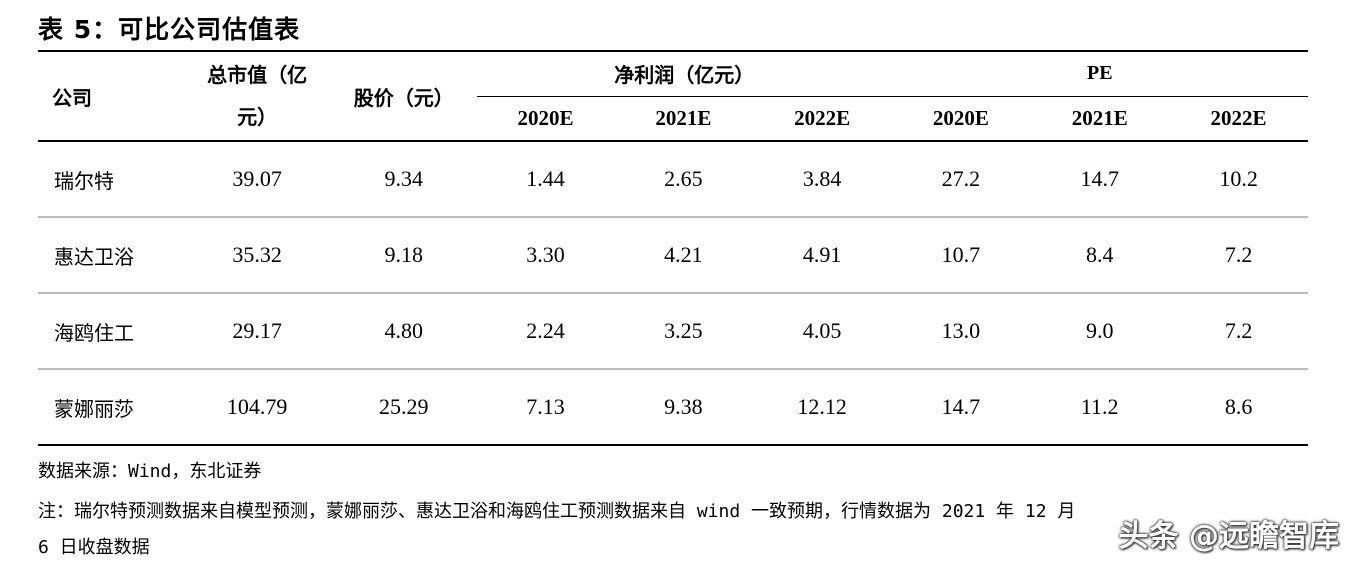  I want to click on market-cap-value: 29.17, so click(257, 331).